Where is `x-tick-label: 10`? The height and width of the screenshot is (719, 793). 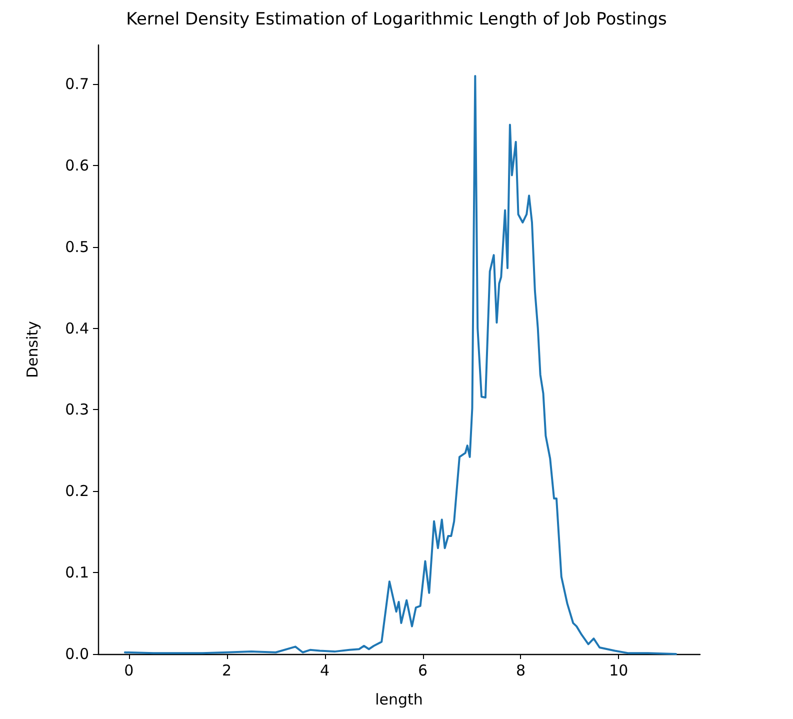 x-tick-label: 10 is located at coordinates (618, 671).